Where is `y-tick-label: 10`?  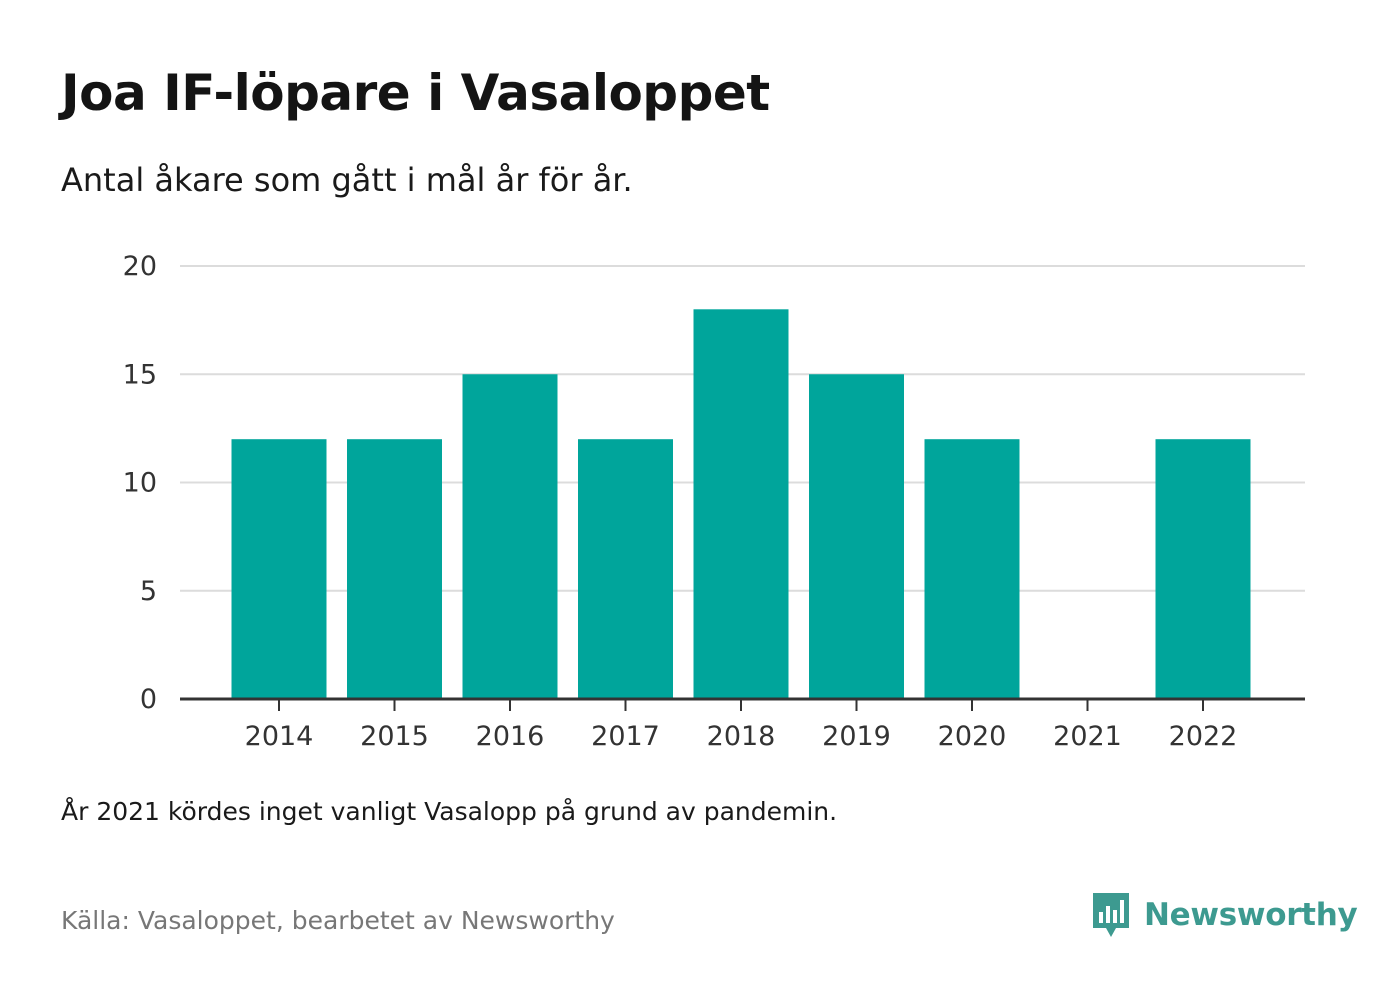
y-tick-label: 10 is located at coordinates (140, 483).